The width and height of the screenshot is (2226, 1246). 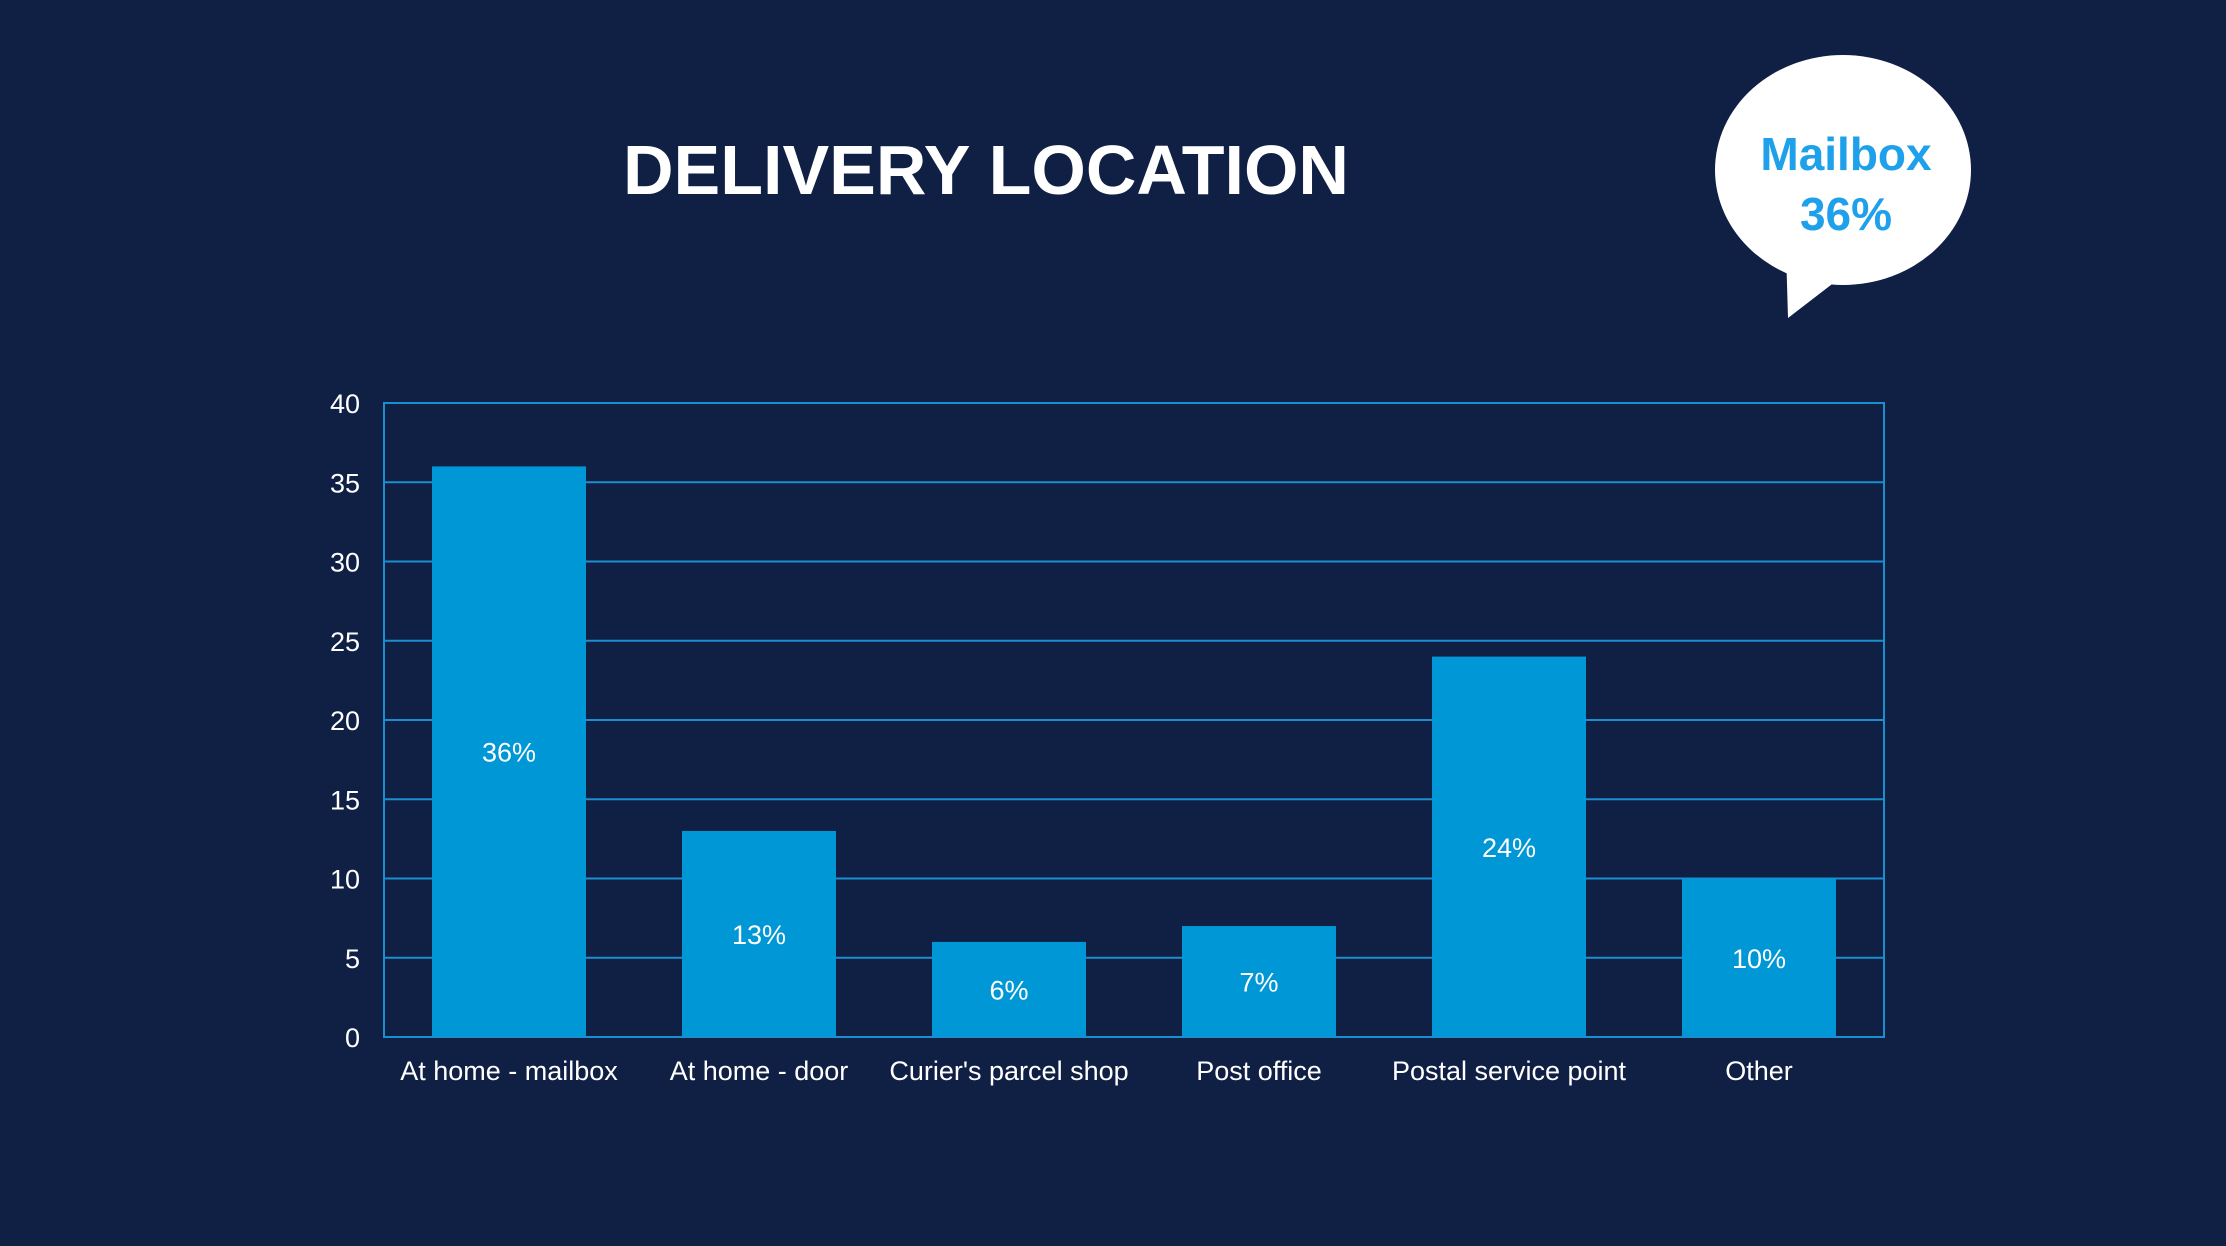 I want to click on bar-data-label: 6%, so click(x=1008, y=990).